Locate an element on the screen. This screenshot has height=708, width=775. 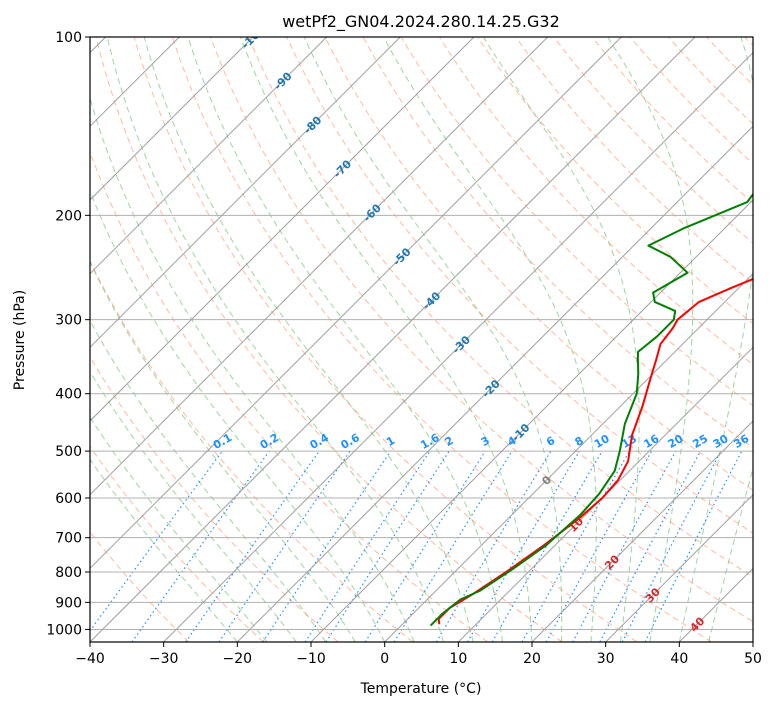
x-tick-label: 30 is located at coordinates (606, 659).